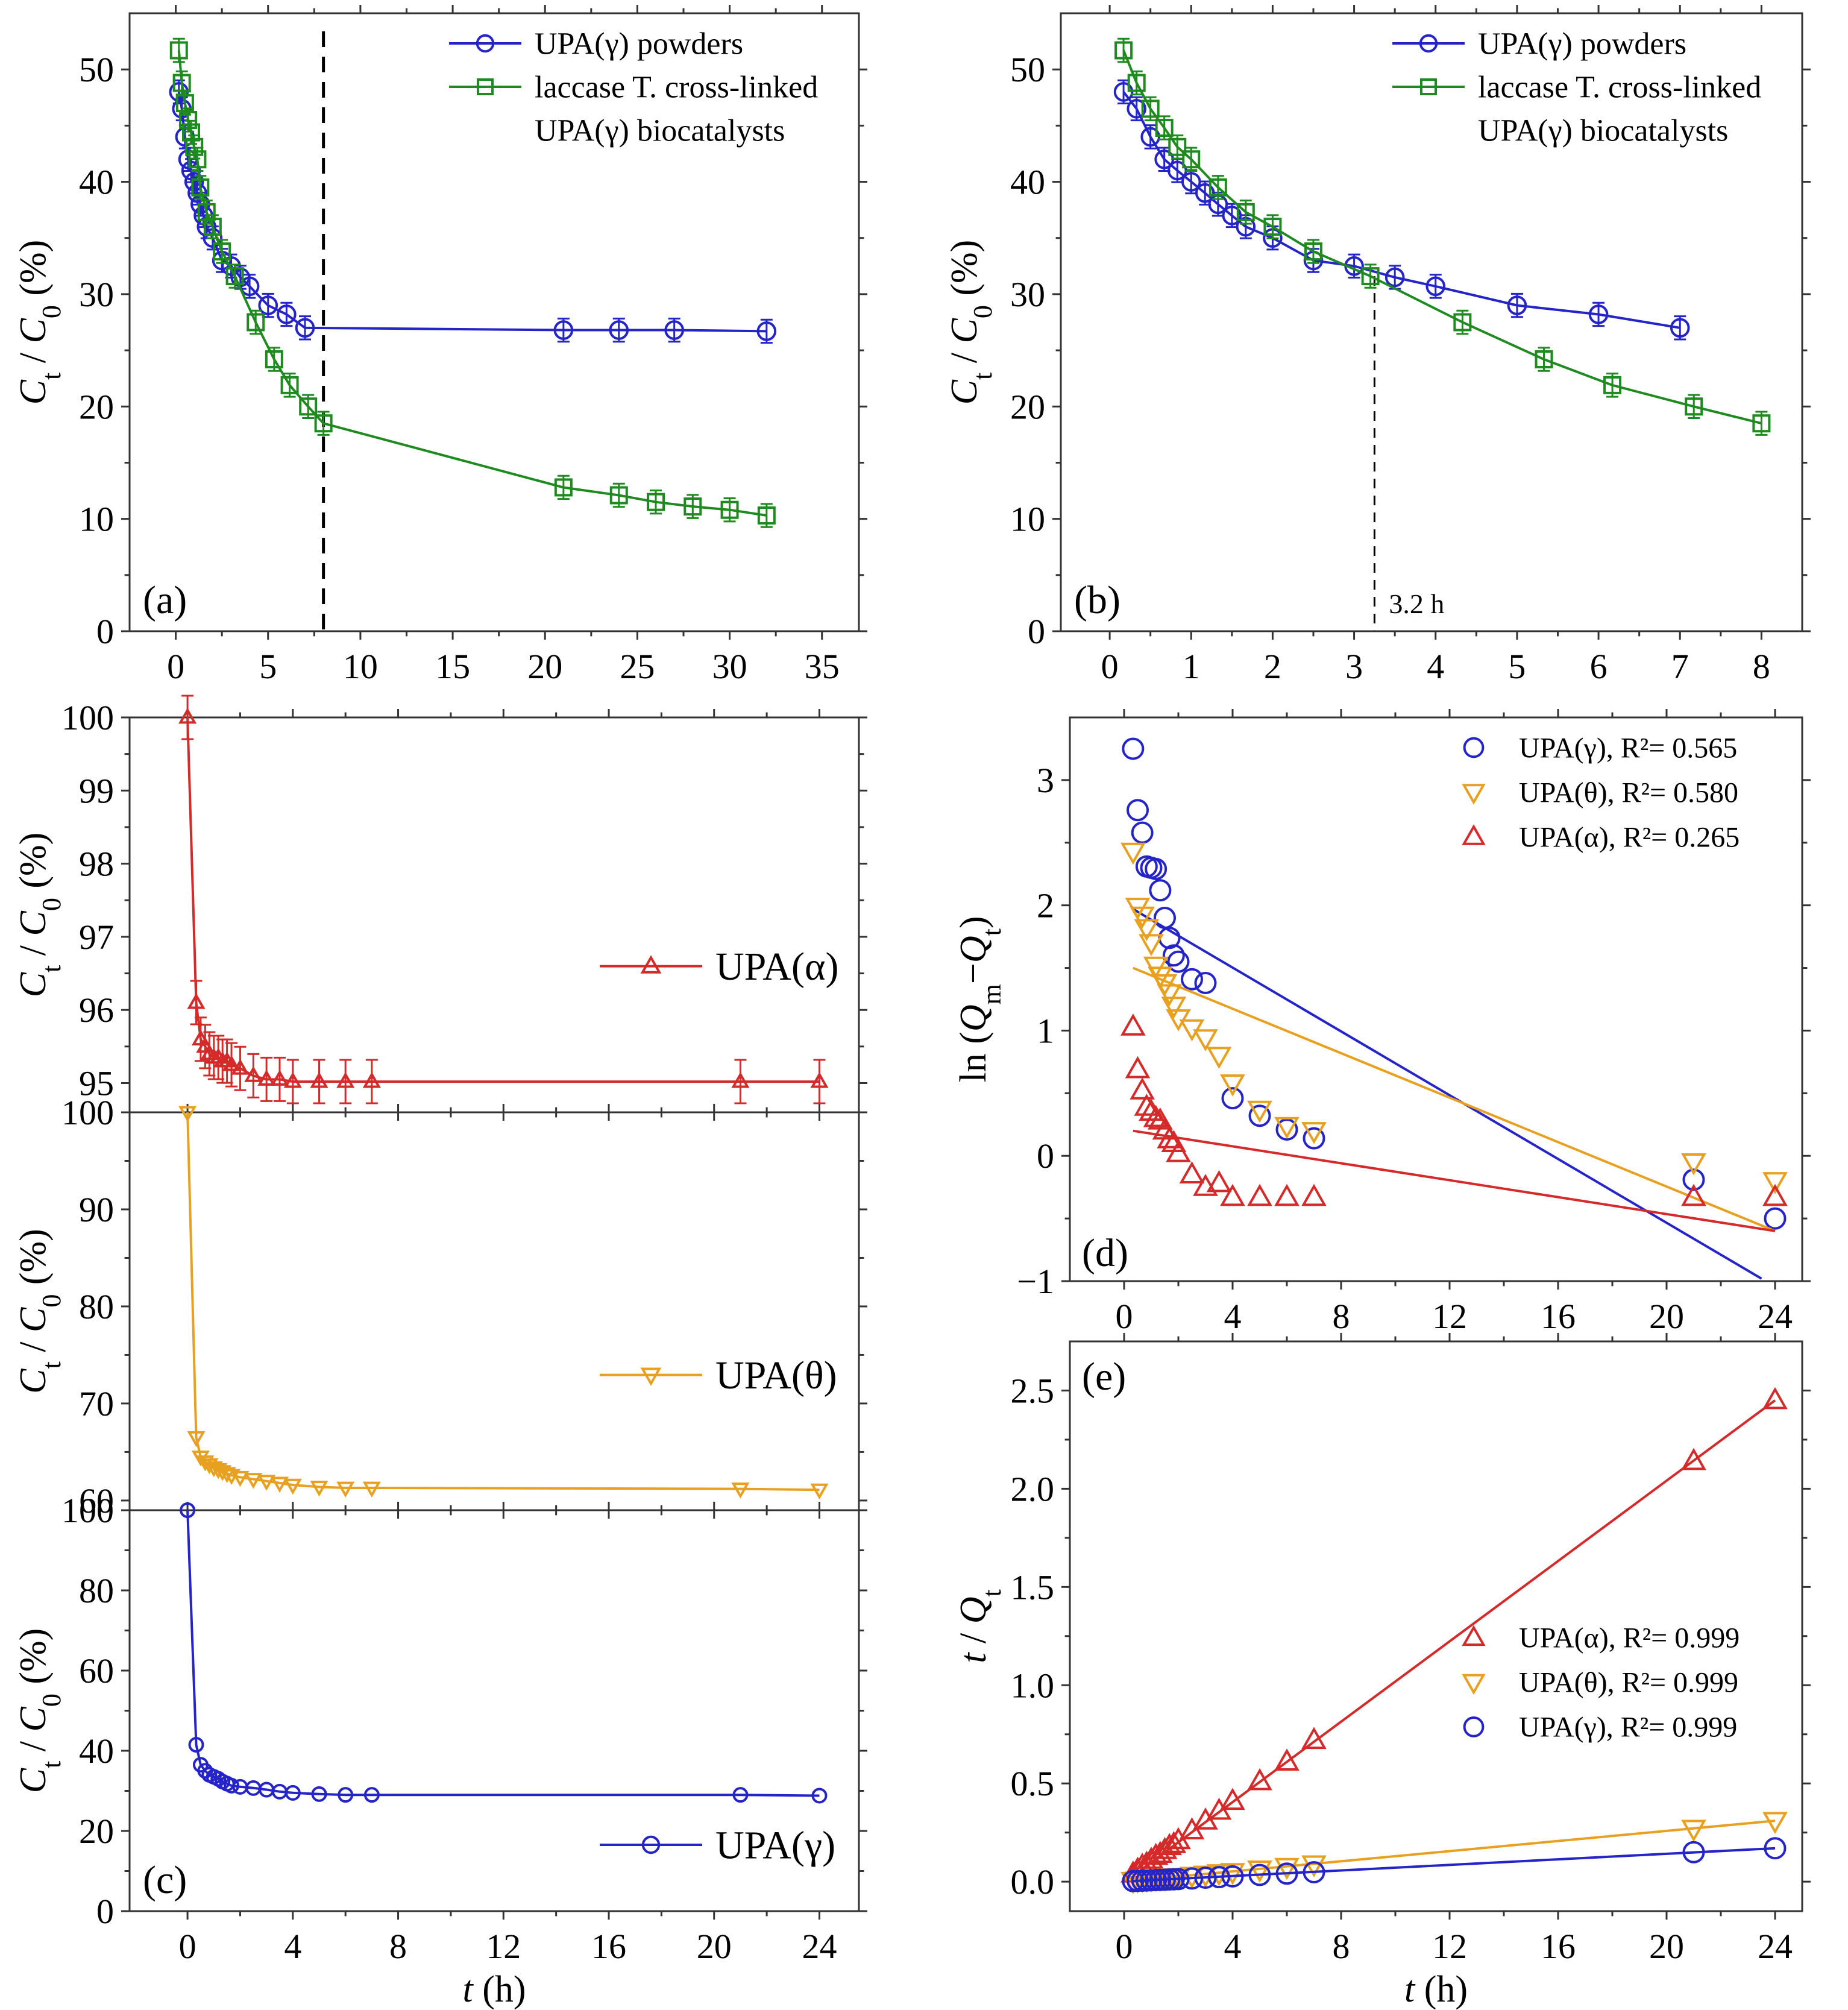 The image size is (1848, 2010). Describe the element at coordinates (96, 1751) in the screenshot. I see `y-tick-label: 40` at that location.